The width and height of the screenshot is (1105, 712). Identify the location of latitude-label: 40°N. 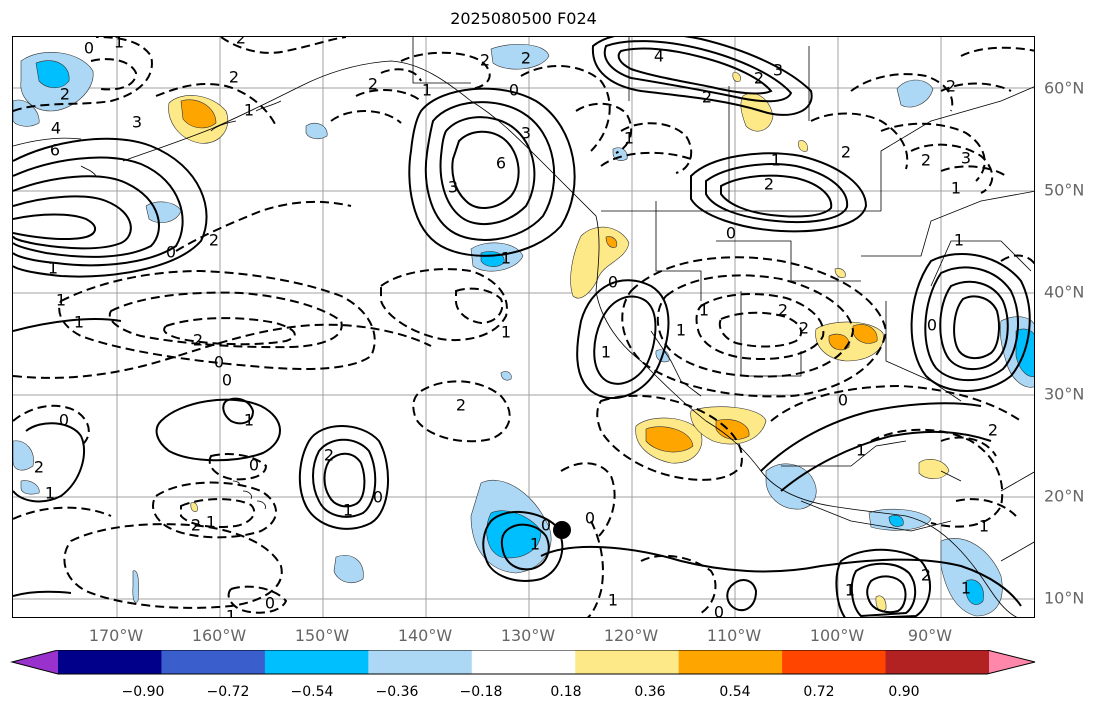
(1064, 292).